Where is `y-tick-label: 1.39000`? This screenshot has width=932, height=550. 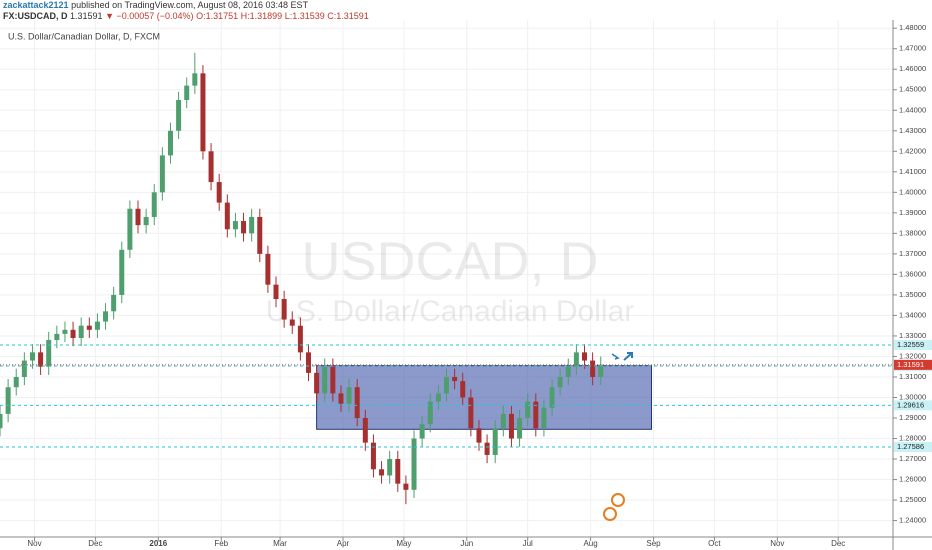
y-tick-label: 1.39000 is located at coordinates (912, 212).